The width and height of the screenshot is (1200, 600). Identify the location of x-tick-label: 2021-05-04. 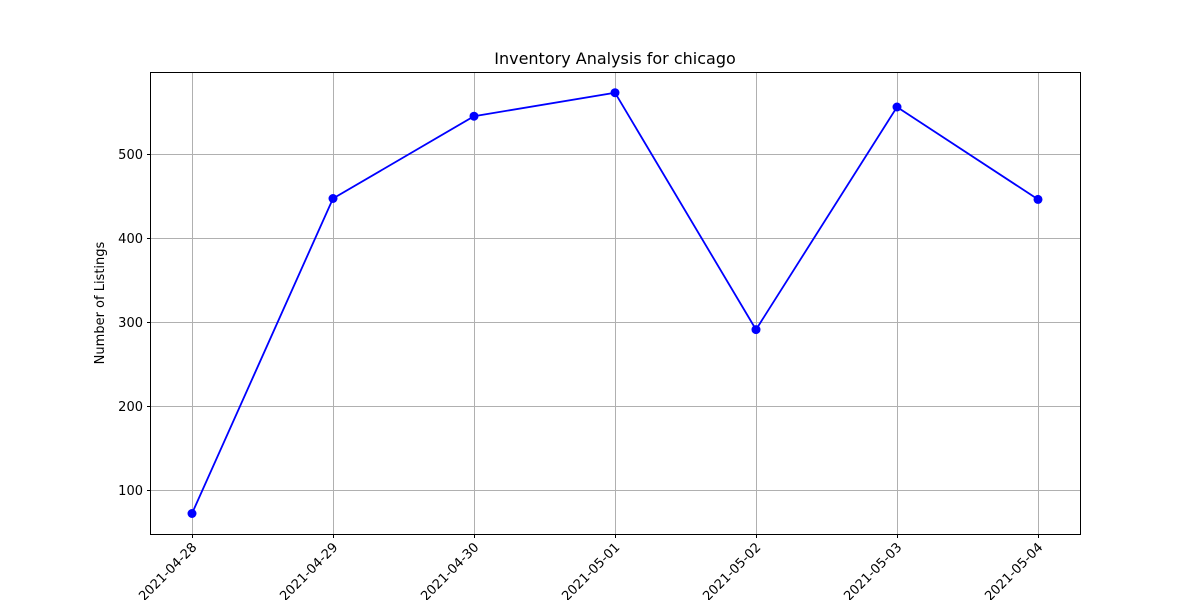
(1014, 570).